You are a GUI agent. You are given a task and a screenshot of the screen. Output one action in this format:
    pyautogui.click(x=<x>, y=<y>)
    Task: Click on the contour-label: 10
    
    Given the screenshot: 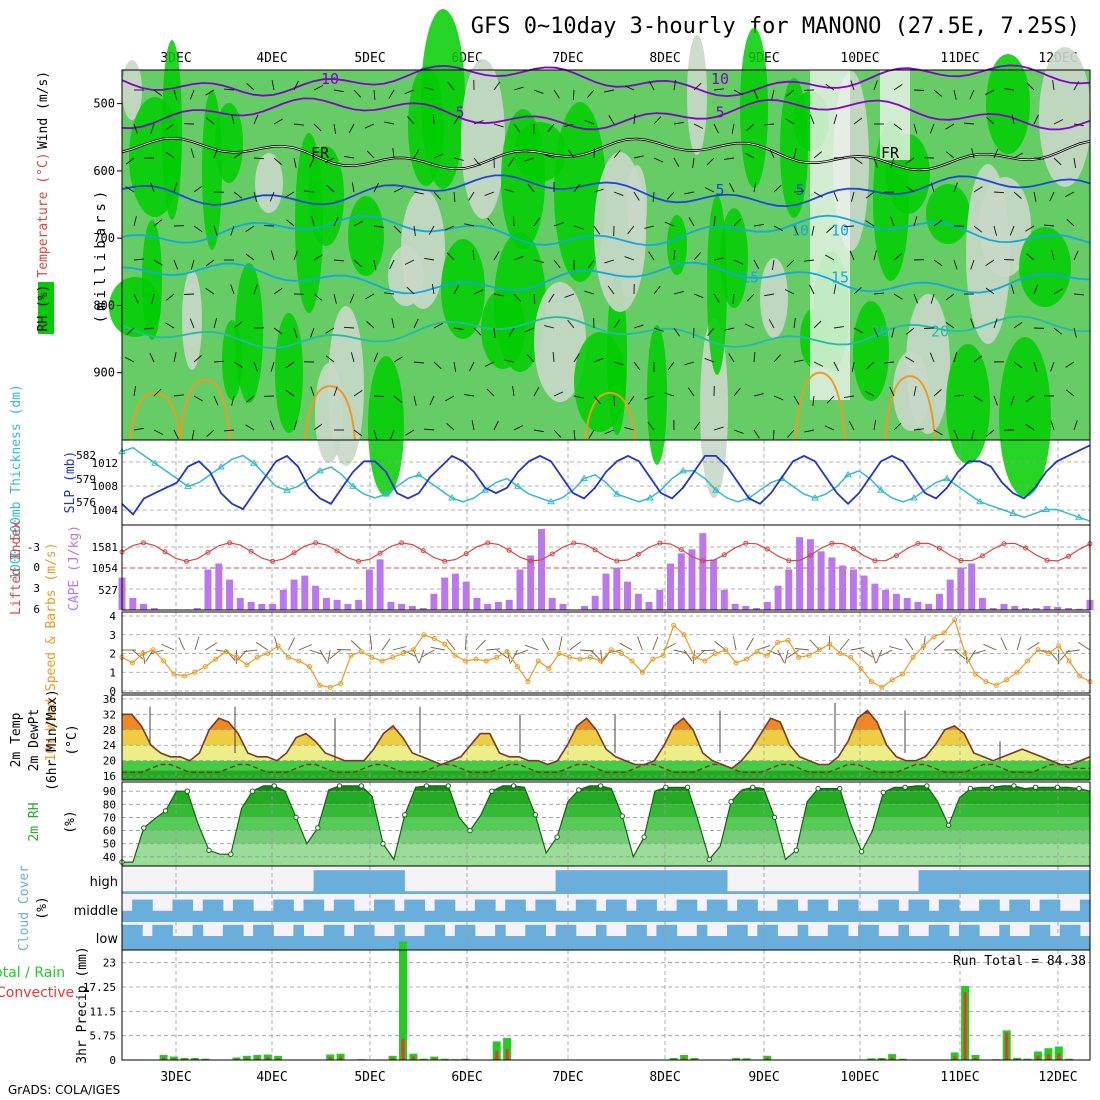 What is the action you would take?
    pyautogui.click(x=720, y=79)
    